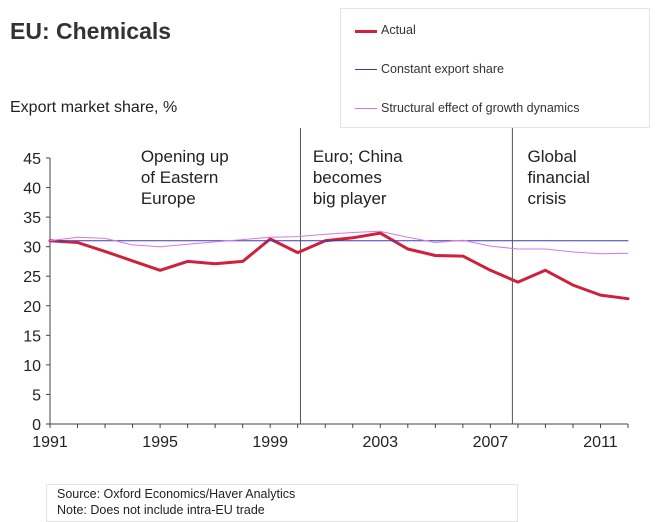  I want to click on legend-label-constant-export-share: Constant export share, so click(442, 69).